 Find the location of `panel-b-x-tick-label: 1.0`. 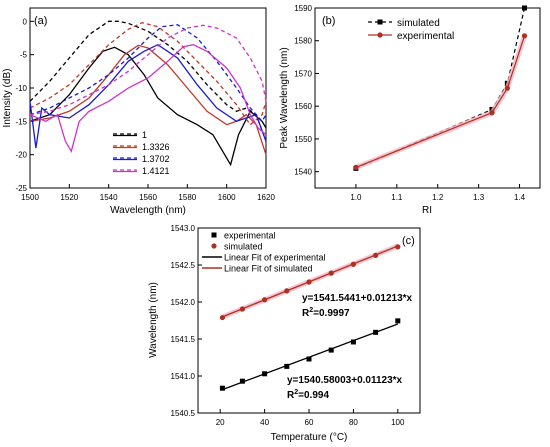

panel-b-x-tick-label: 1.0 is located at coordinates (356, 197).